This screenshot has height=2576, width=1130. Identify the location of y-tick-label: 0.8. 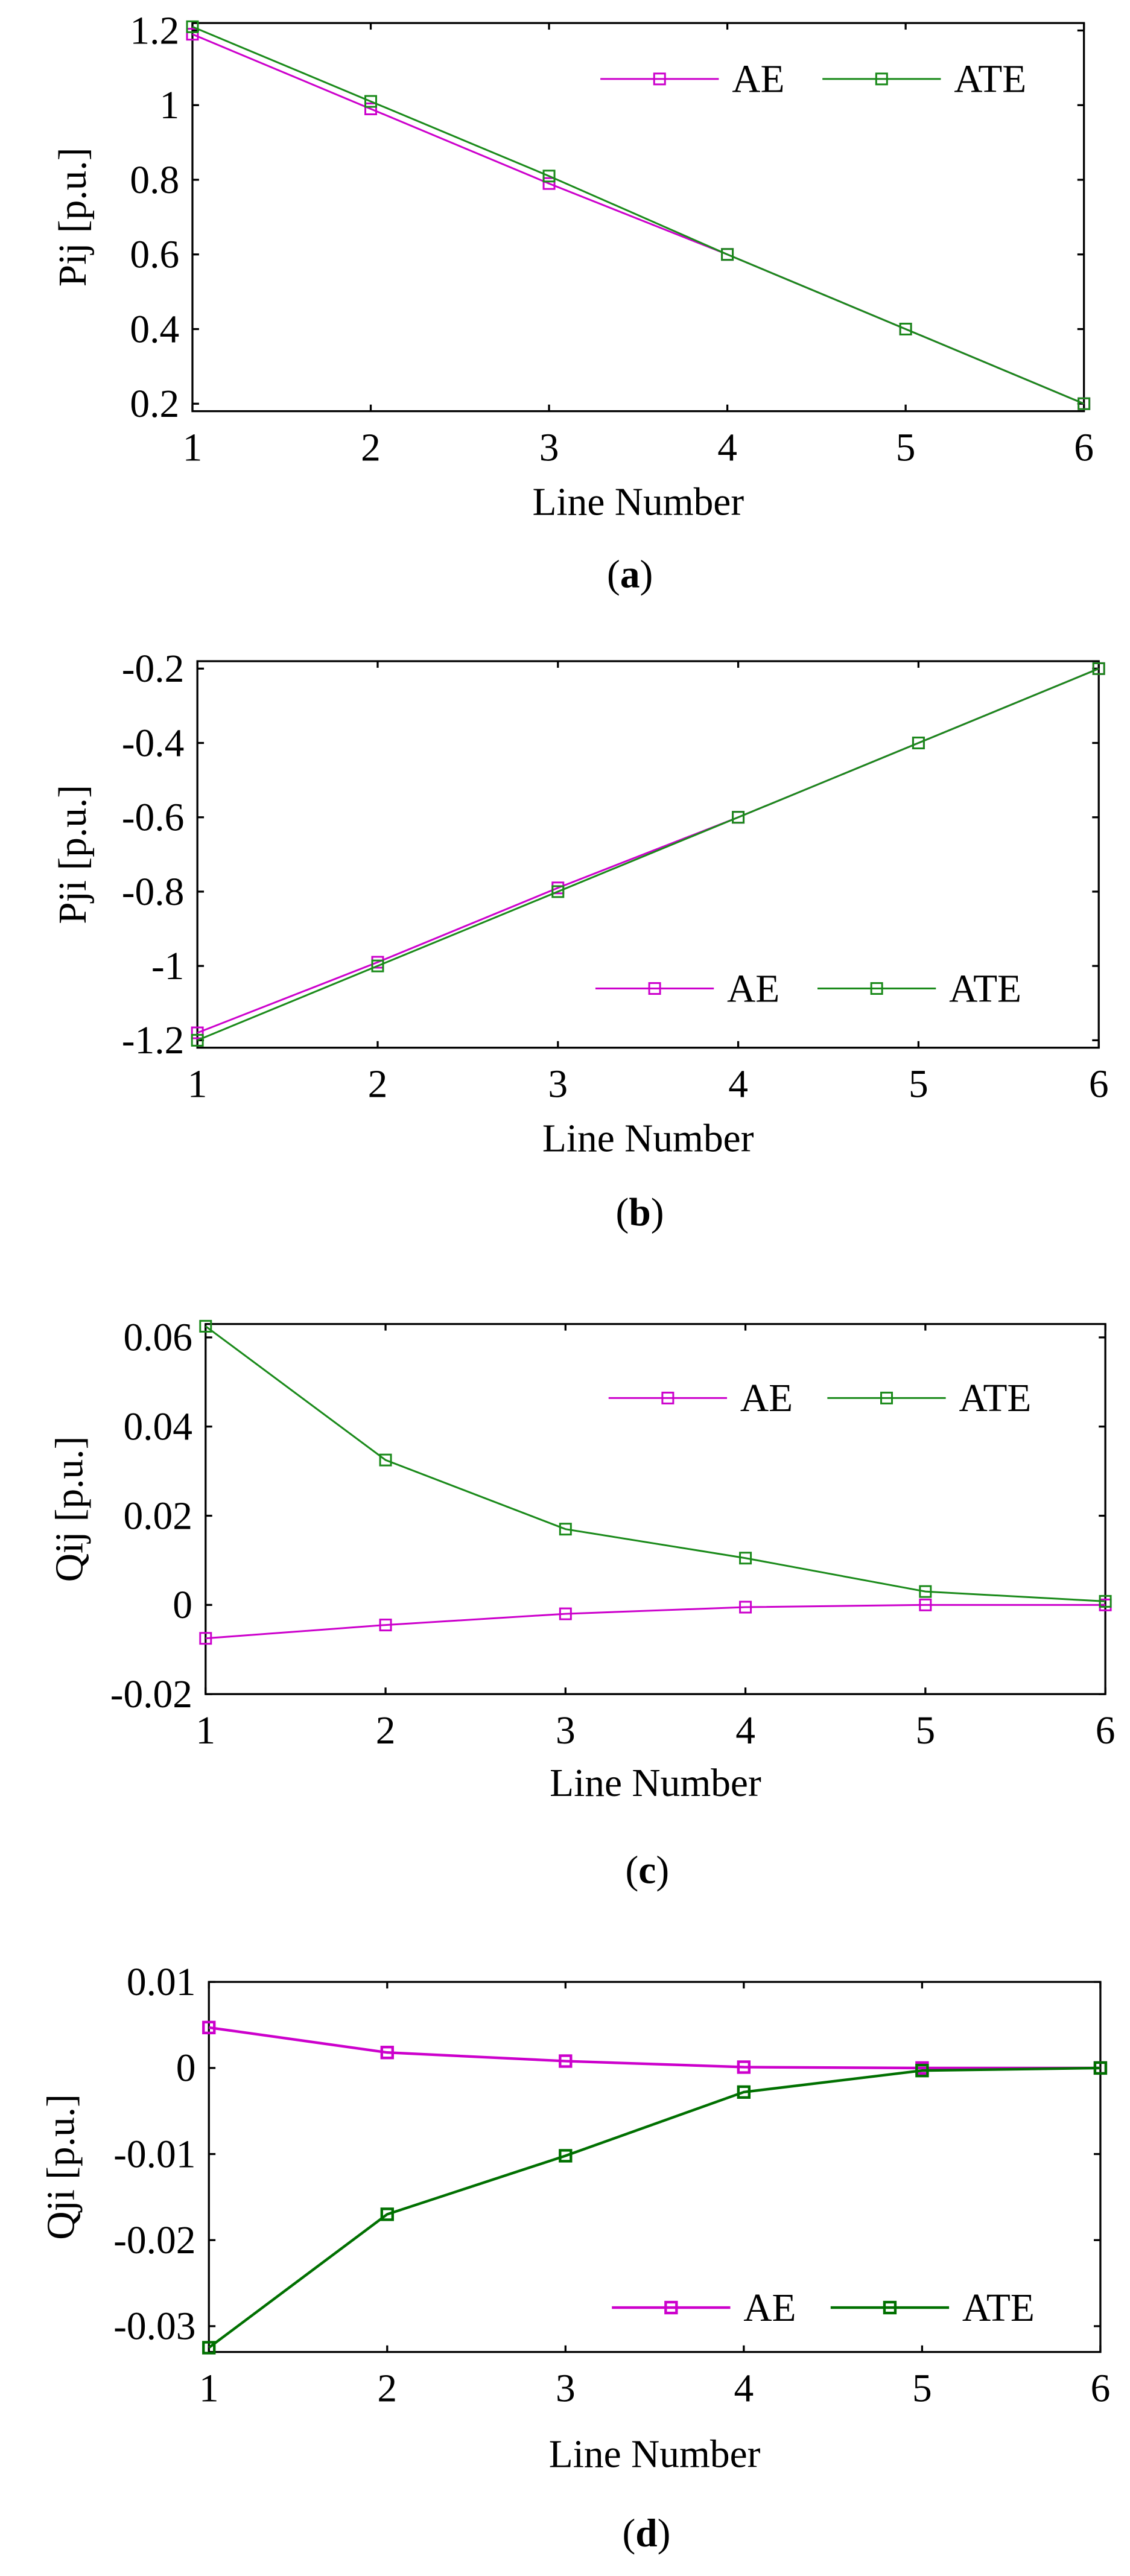
(155, 180).